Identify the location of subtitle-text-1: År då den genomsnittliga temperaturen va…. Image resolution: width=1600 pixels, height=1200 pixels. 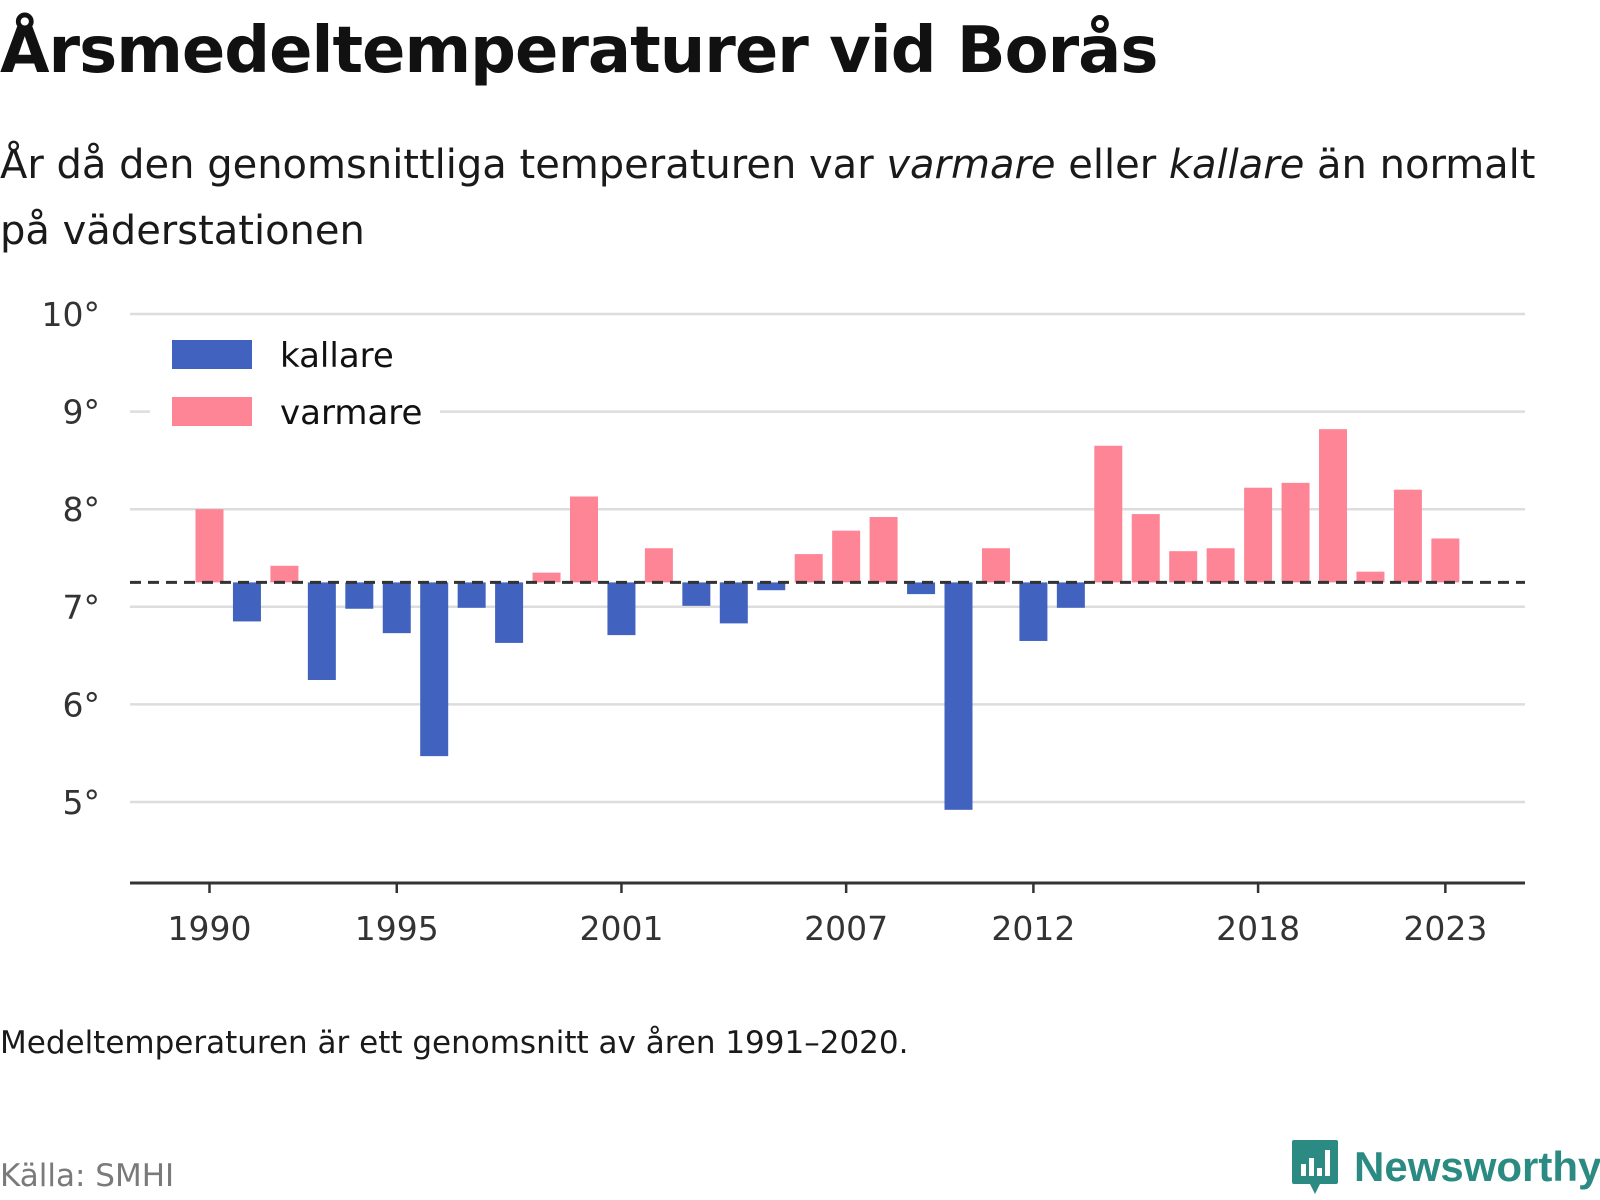
(443, 165).